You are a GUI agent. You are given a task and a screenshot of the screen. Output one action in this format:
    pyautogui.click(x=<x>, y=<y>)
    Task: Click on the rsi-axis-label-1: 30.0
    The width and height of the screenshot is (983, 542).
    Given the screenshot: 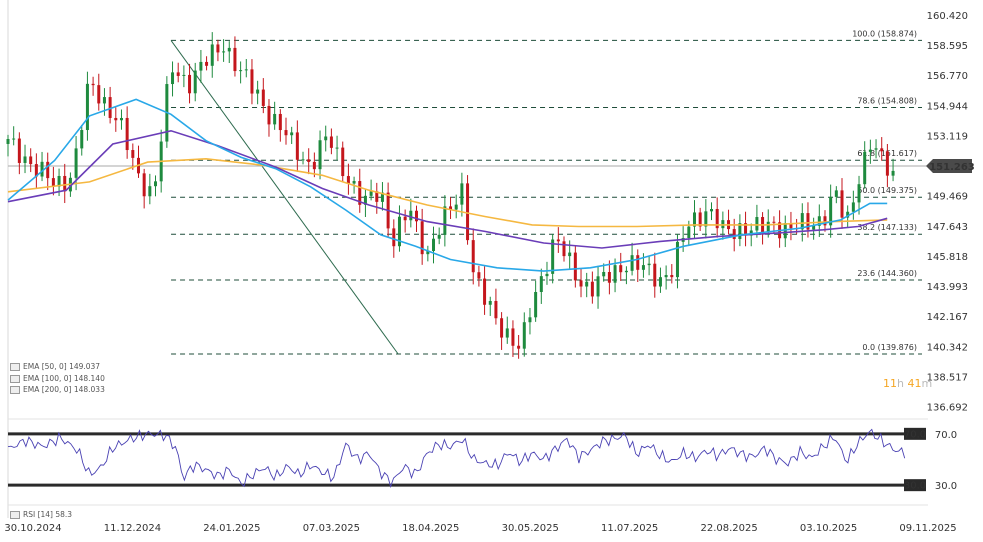 What is the action you would take?
    pyautogui.click(x=946, y=486)
    